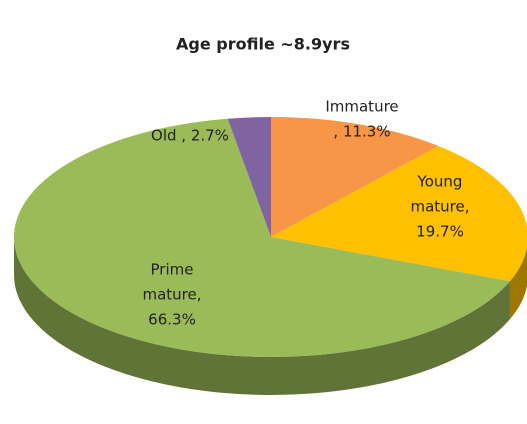 This screenshot has height=424, width=527. Describe the element at coordinates (361, 107) in the screenshot. I see `data-label: Immature` at that location.